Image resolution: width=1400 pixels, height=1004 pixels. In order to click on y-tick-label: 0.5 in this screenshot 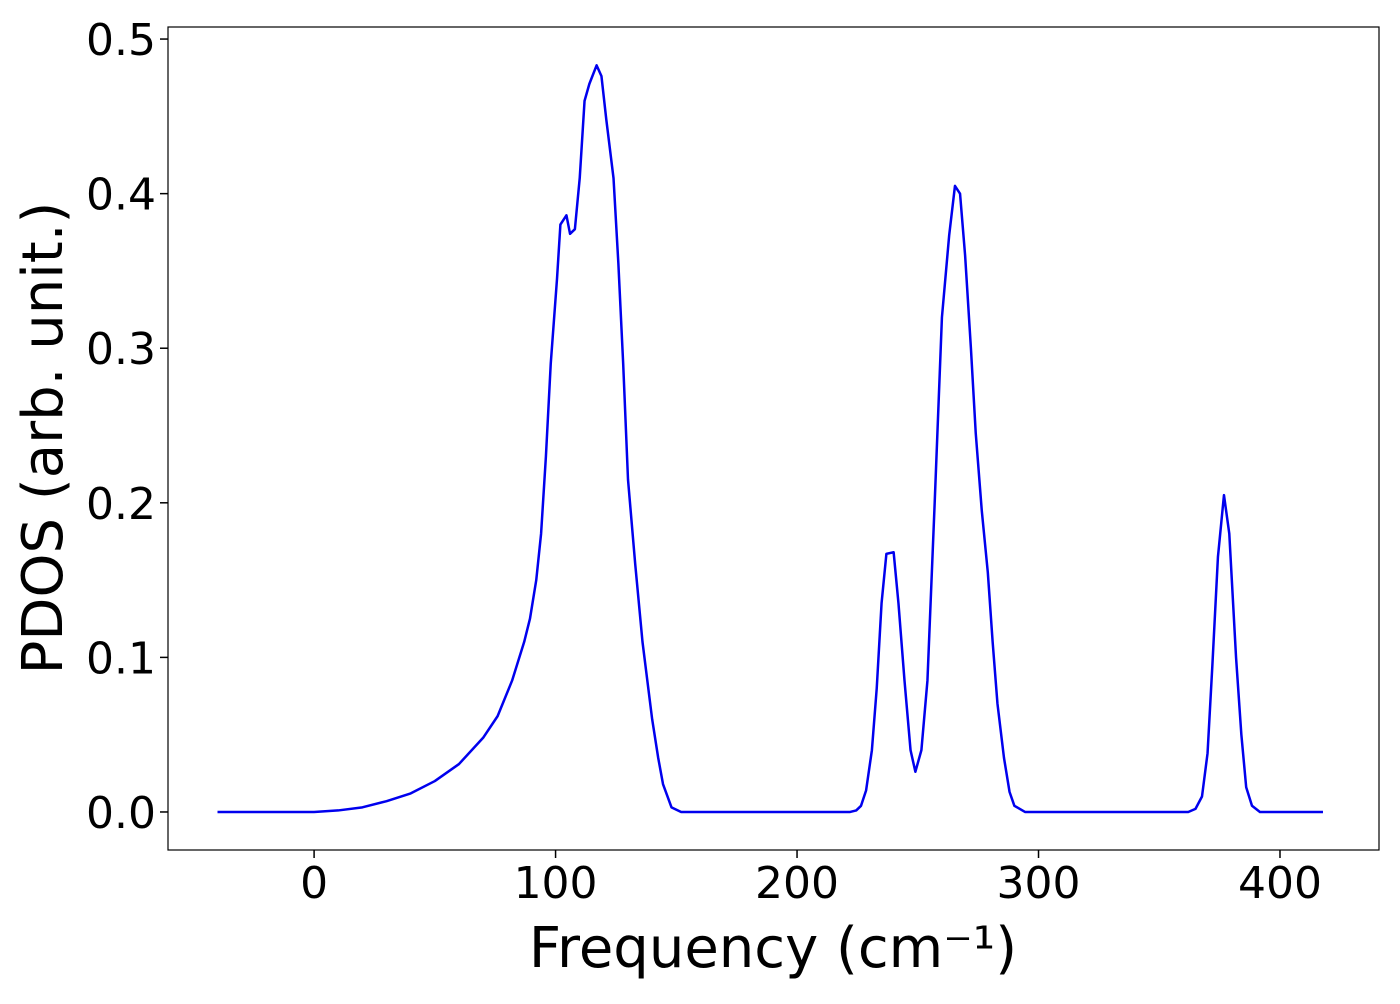, I will do `click(121, 40)`.